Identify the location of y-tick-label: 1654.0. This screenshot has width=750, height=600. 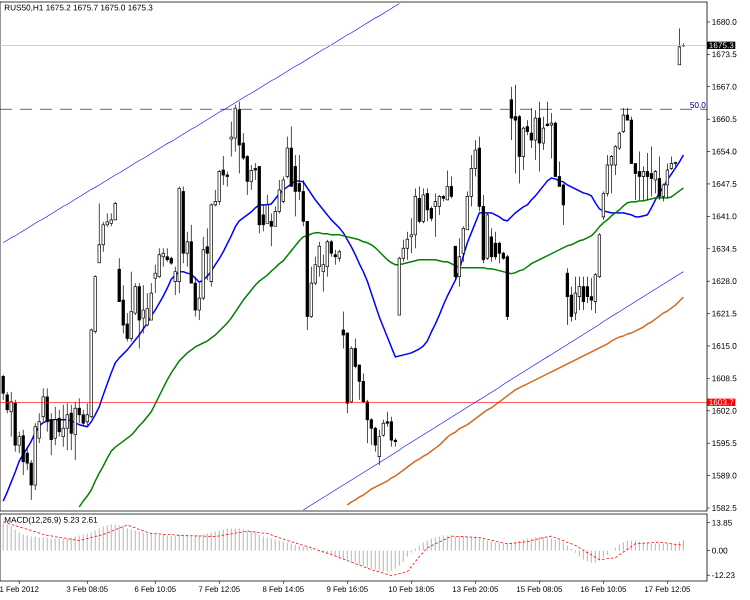
(724, 151).